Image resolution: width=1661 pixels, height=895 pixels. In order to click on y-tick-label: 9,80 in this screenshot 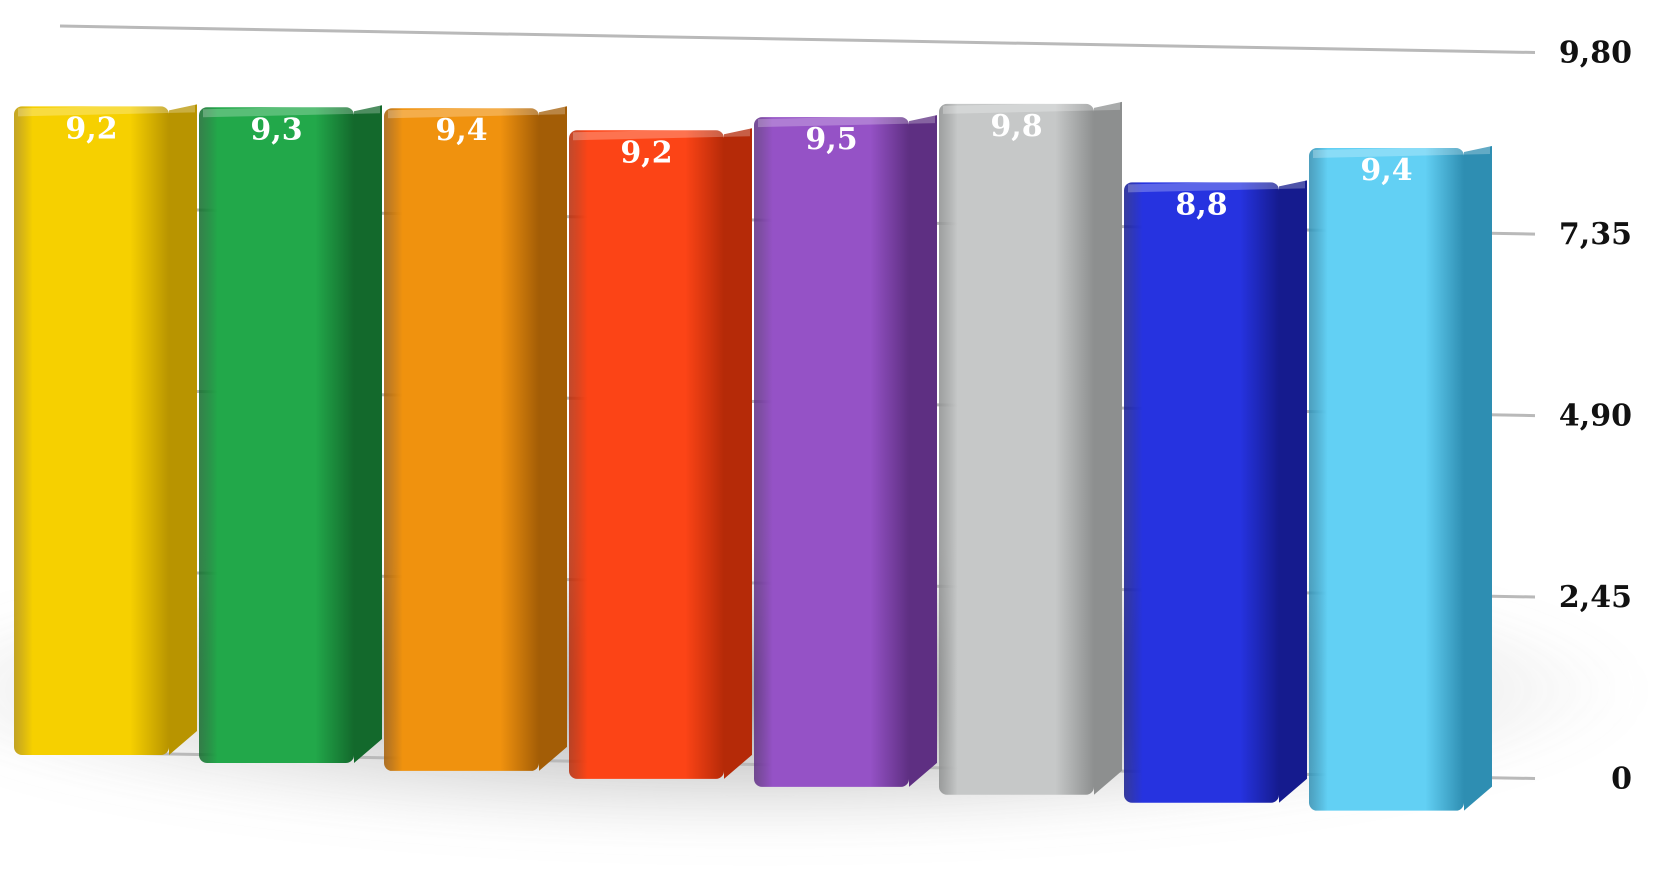, I will do `click(1595, 53)`.